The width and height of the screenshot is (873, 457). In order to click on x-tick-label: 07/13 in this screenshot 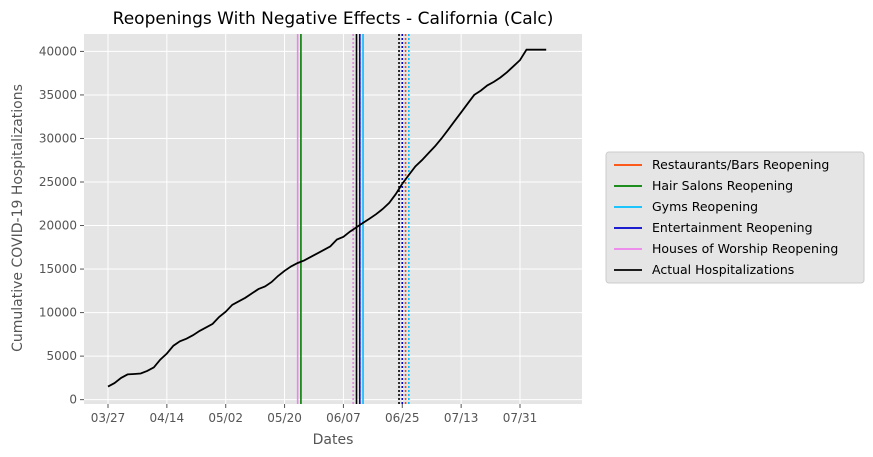, I will do `click(461, 418)`.